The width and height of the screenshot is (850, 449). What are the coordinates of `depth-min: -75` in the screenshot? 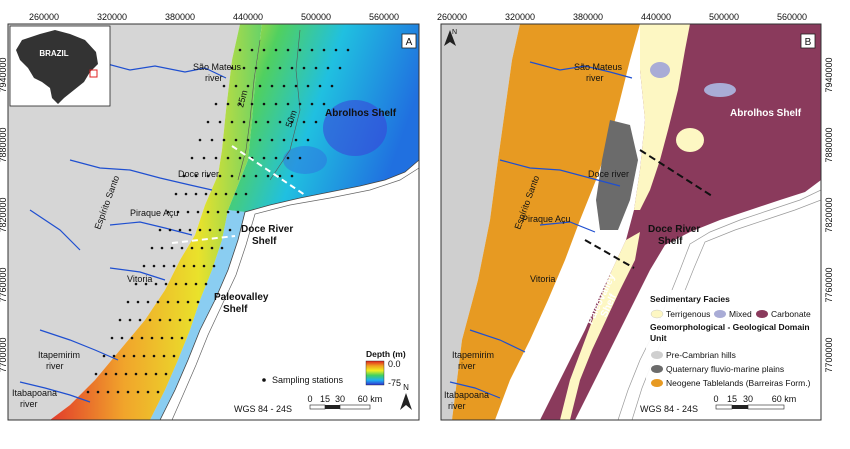 It's located at (394, 383).